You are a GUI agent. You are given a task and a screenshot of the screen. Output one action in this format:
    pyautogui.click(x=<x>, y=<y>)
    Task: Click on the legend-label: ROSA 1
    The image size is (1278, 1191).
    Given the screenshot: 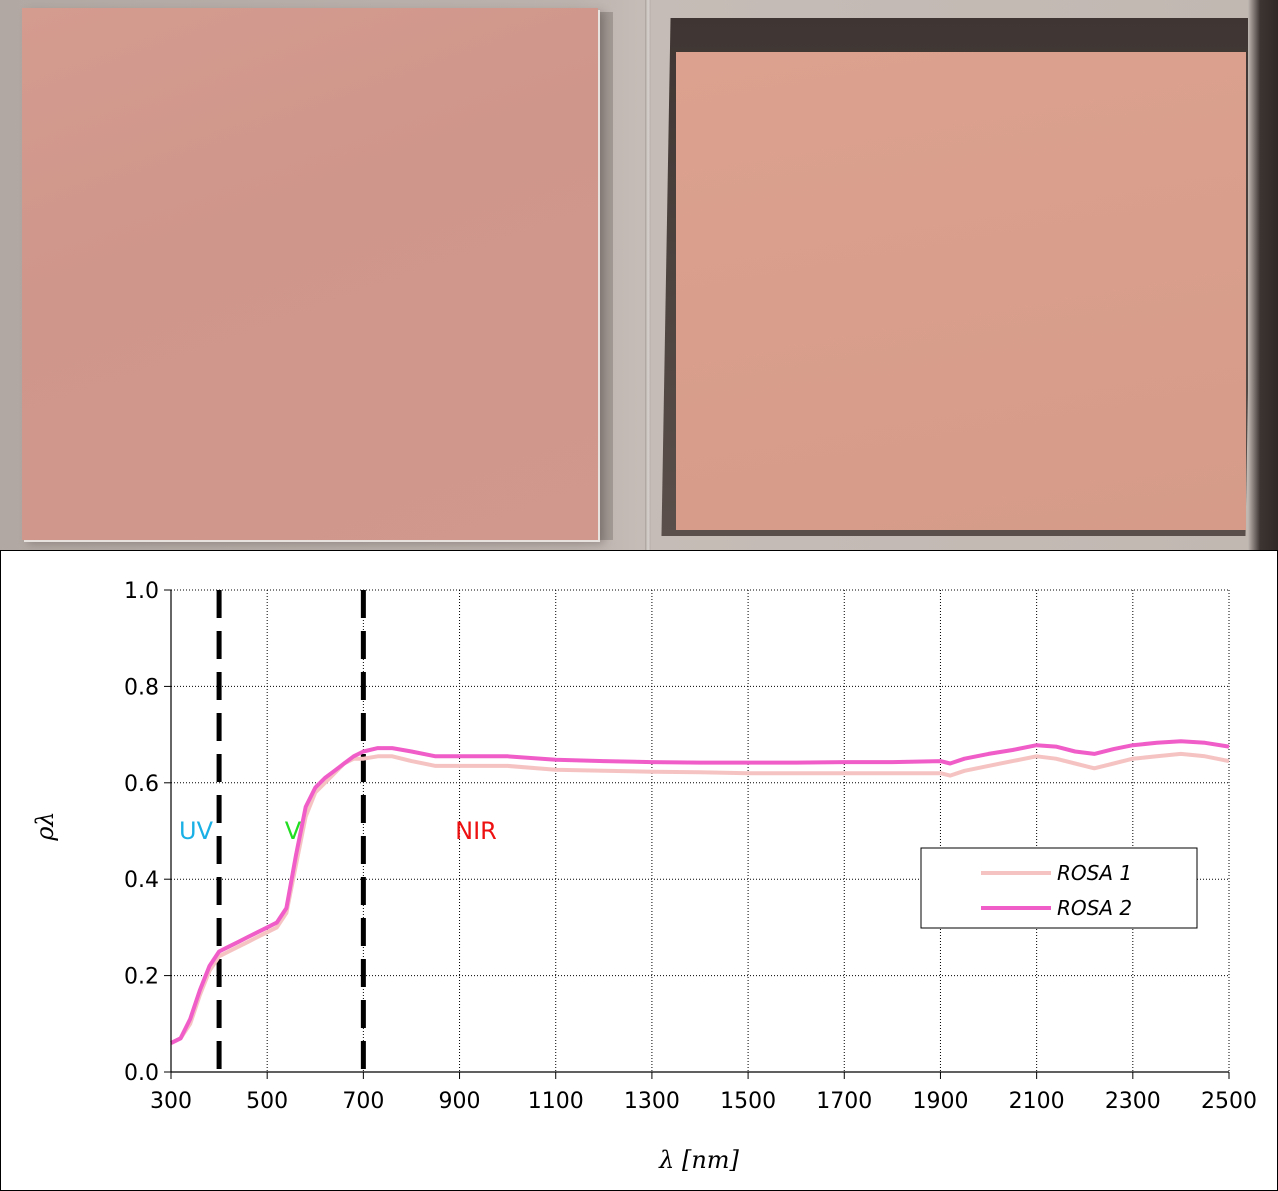 What is the action you would take?
    pyautogui.click(x=1094, y=873)
    